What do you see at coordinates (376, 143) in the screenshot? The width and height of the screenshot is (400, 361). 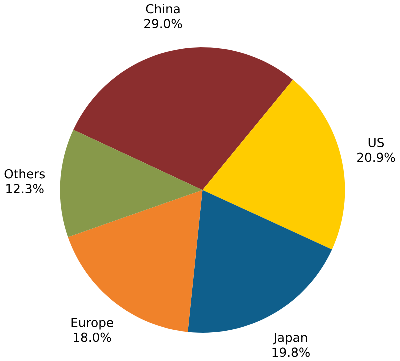 I see `slice-label: US` at bounding box center [376, 143].